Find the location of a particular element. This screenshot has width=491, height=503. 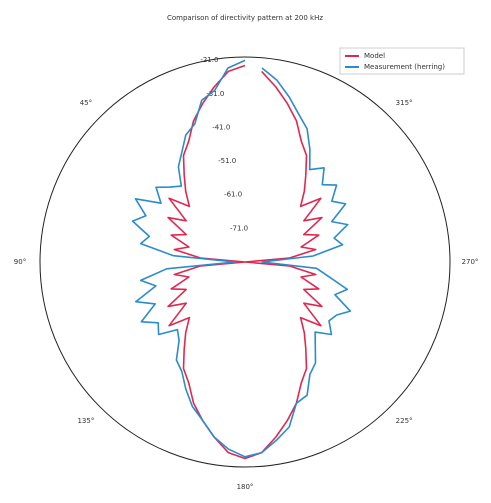

r-tick-label: -21.0 is located at coordinates (209, 60).